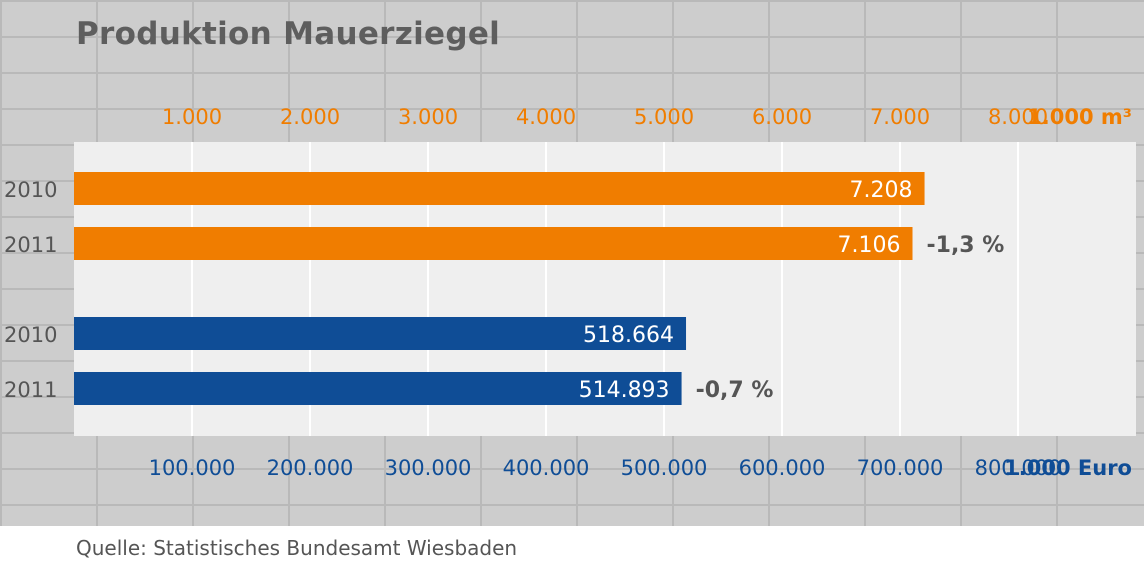 This screenshot has height=572, width=1144. Describe the element at coordinates (1068, 468) in the screenshot. I see `axis-unit-label: 1.000 Euro` at that location.